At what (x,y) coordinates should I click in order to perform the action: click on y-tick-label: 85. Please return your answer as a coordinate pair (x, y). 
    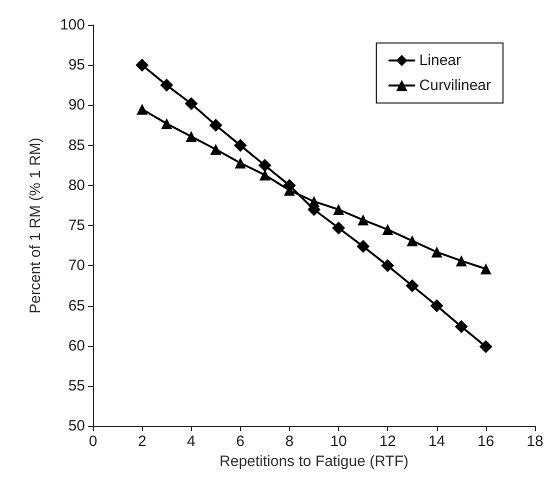
    Looking at the image, I should click on (76, 145).